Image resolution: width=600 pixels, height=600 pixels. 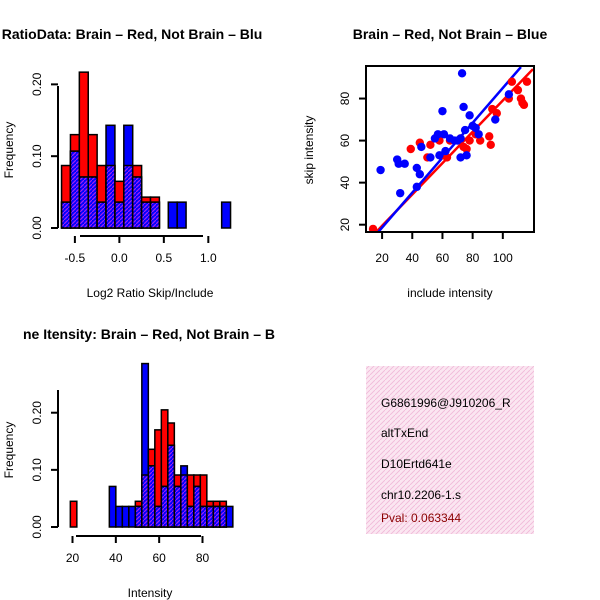 What do you see at coordinates (413, 258) in the screenshot?
I see `scatter-x-tick-label: 40` at bounding box center [413, 258].